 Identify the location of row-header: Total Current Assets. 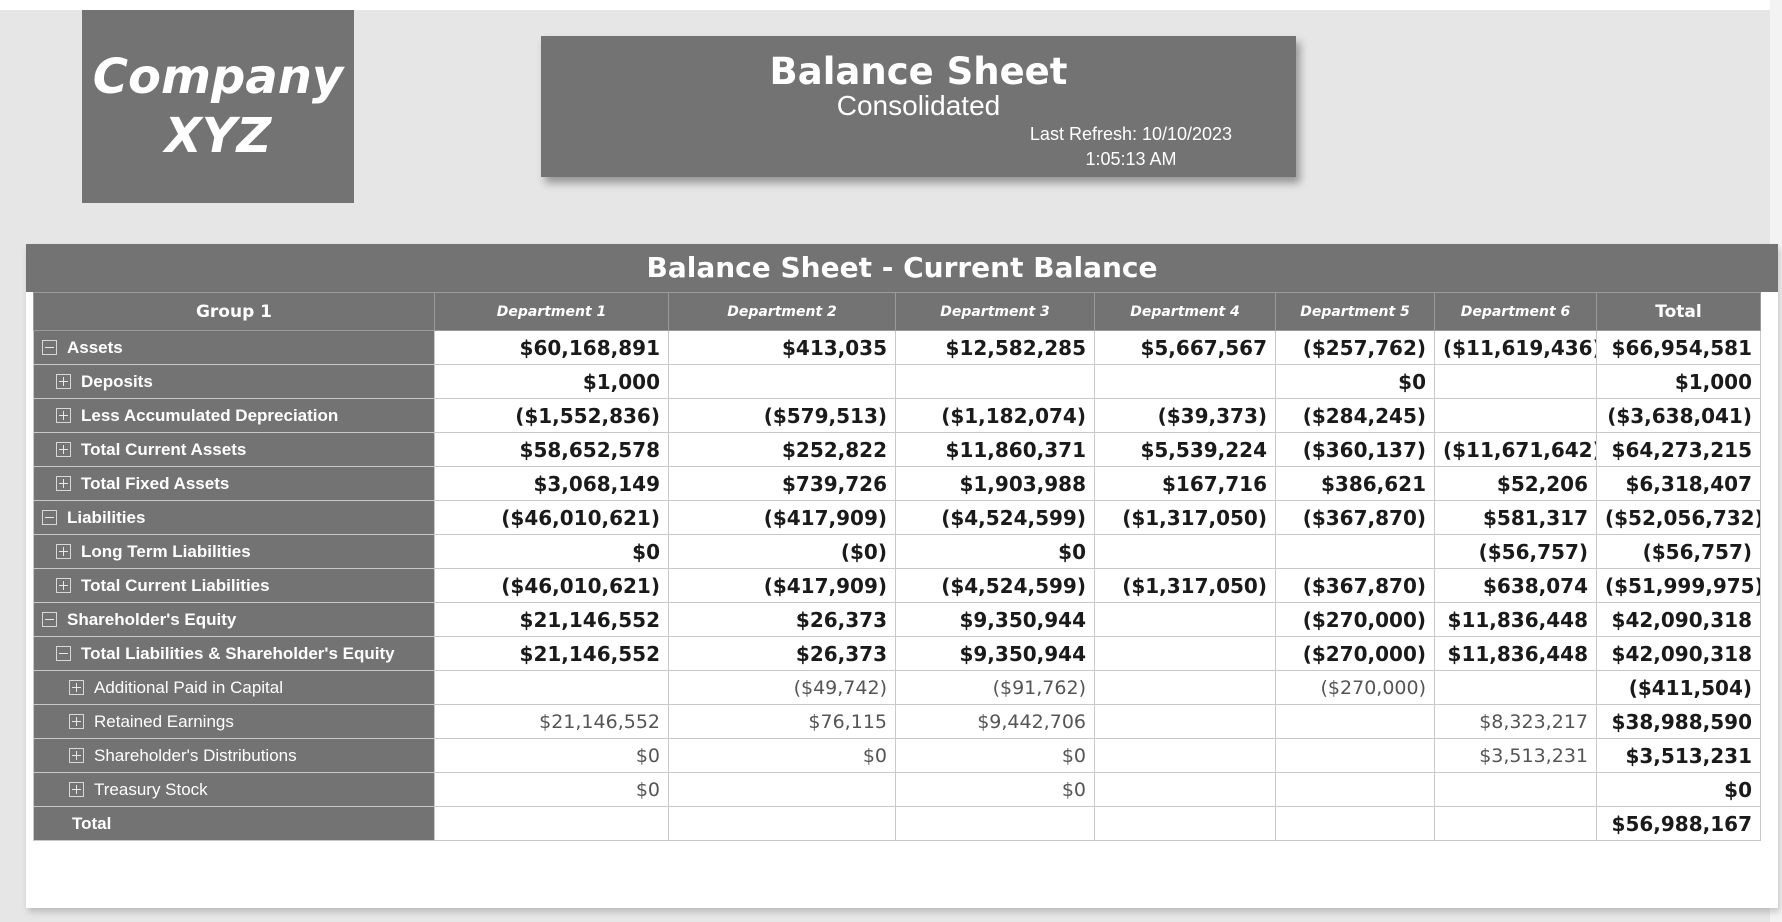
(234, 449).